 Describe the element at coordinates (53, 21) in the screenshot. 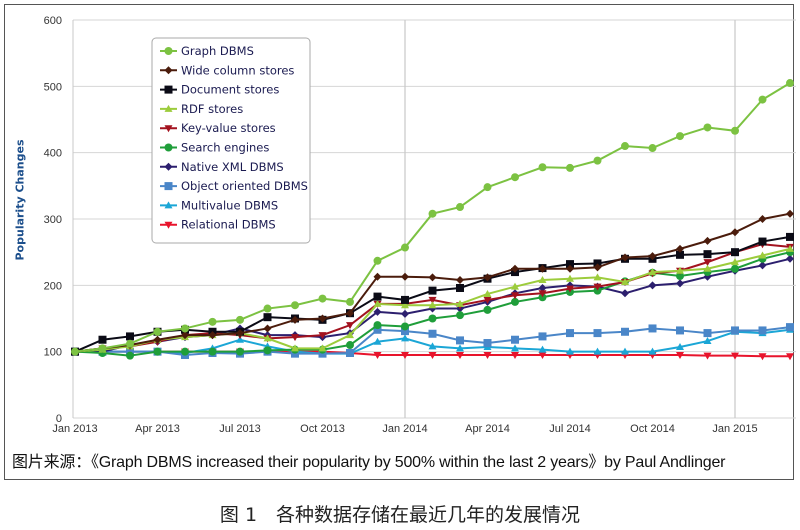

I see `y-tick-label: 600` at that location.